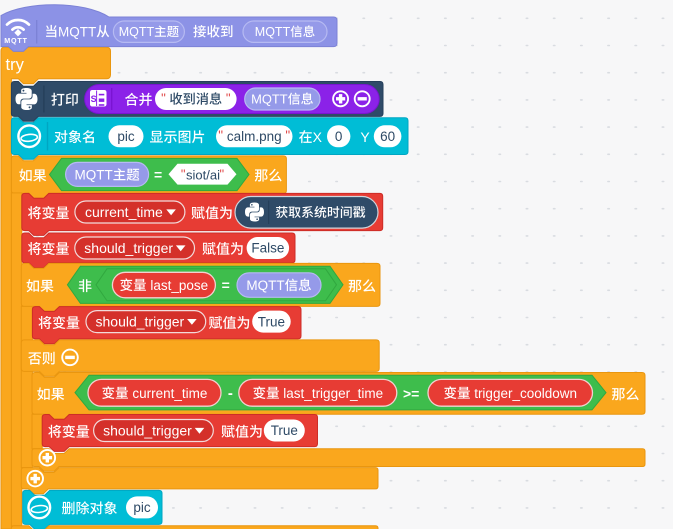 The width and height of the screenshot is (673, 529). Describe the element at coordinates (525, 393) in the screenshot. I see `svg-text: trigger_cooldown` at that location.